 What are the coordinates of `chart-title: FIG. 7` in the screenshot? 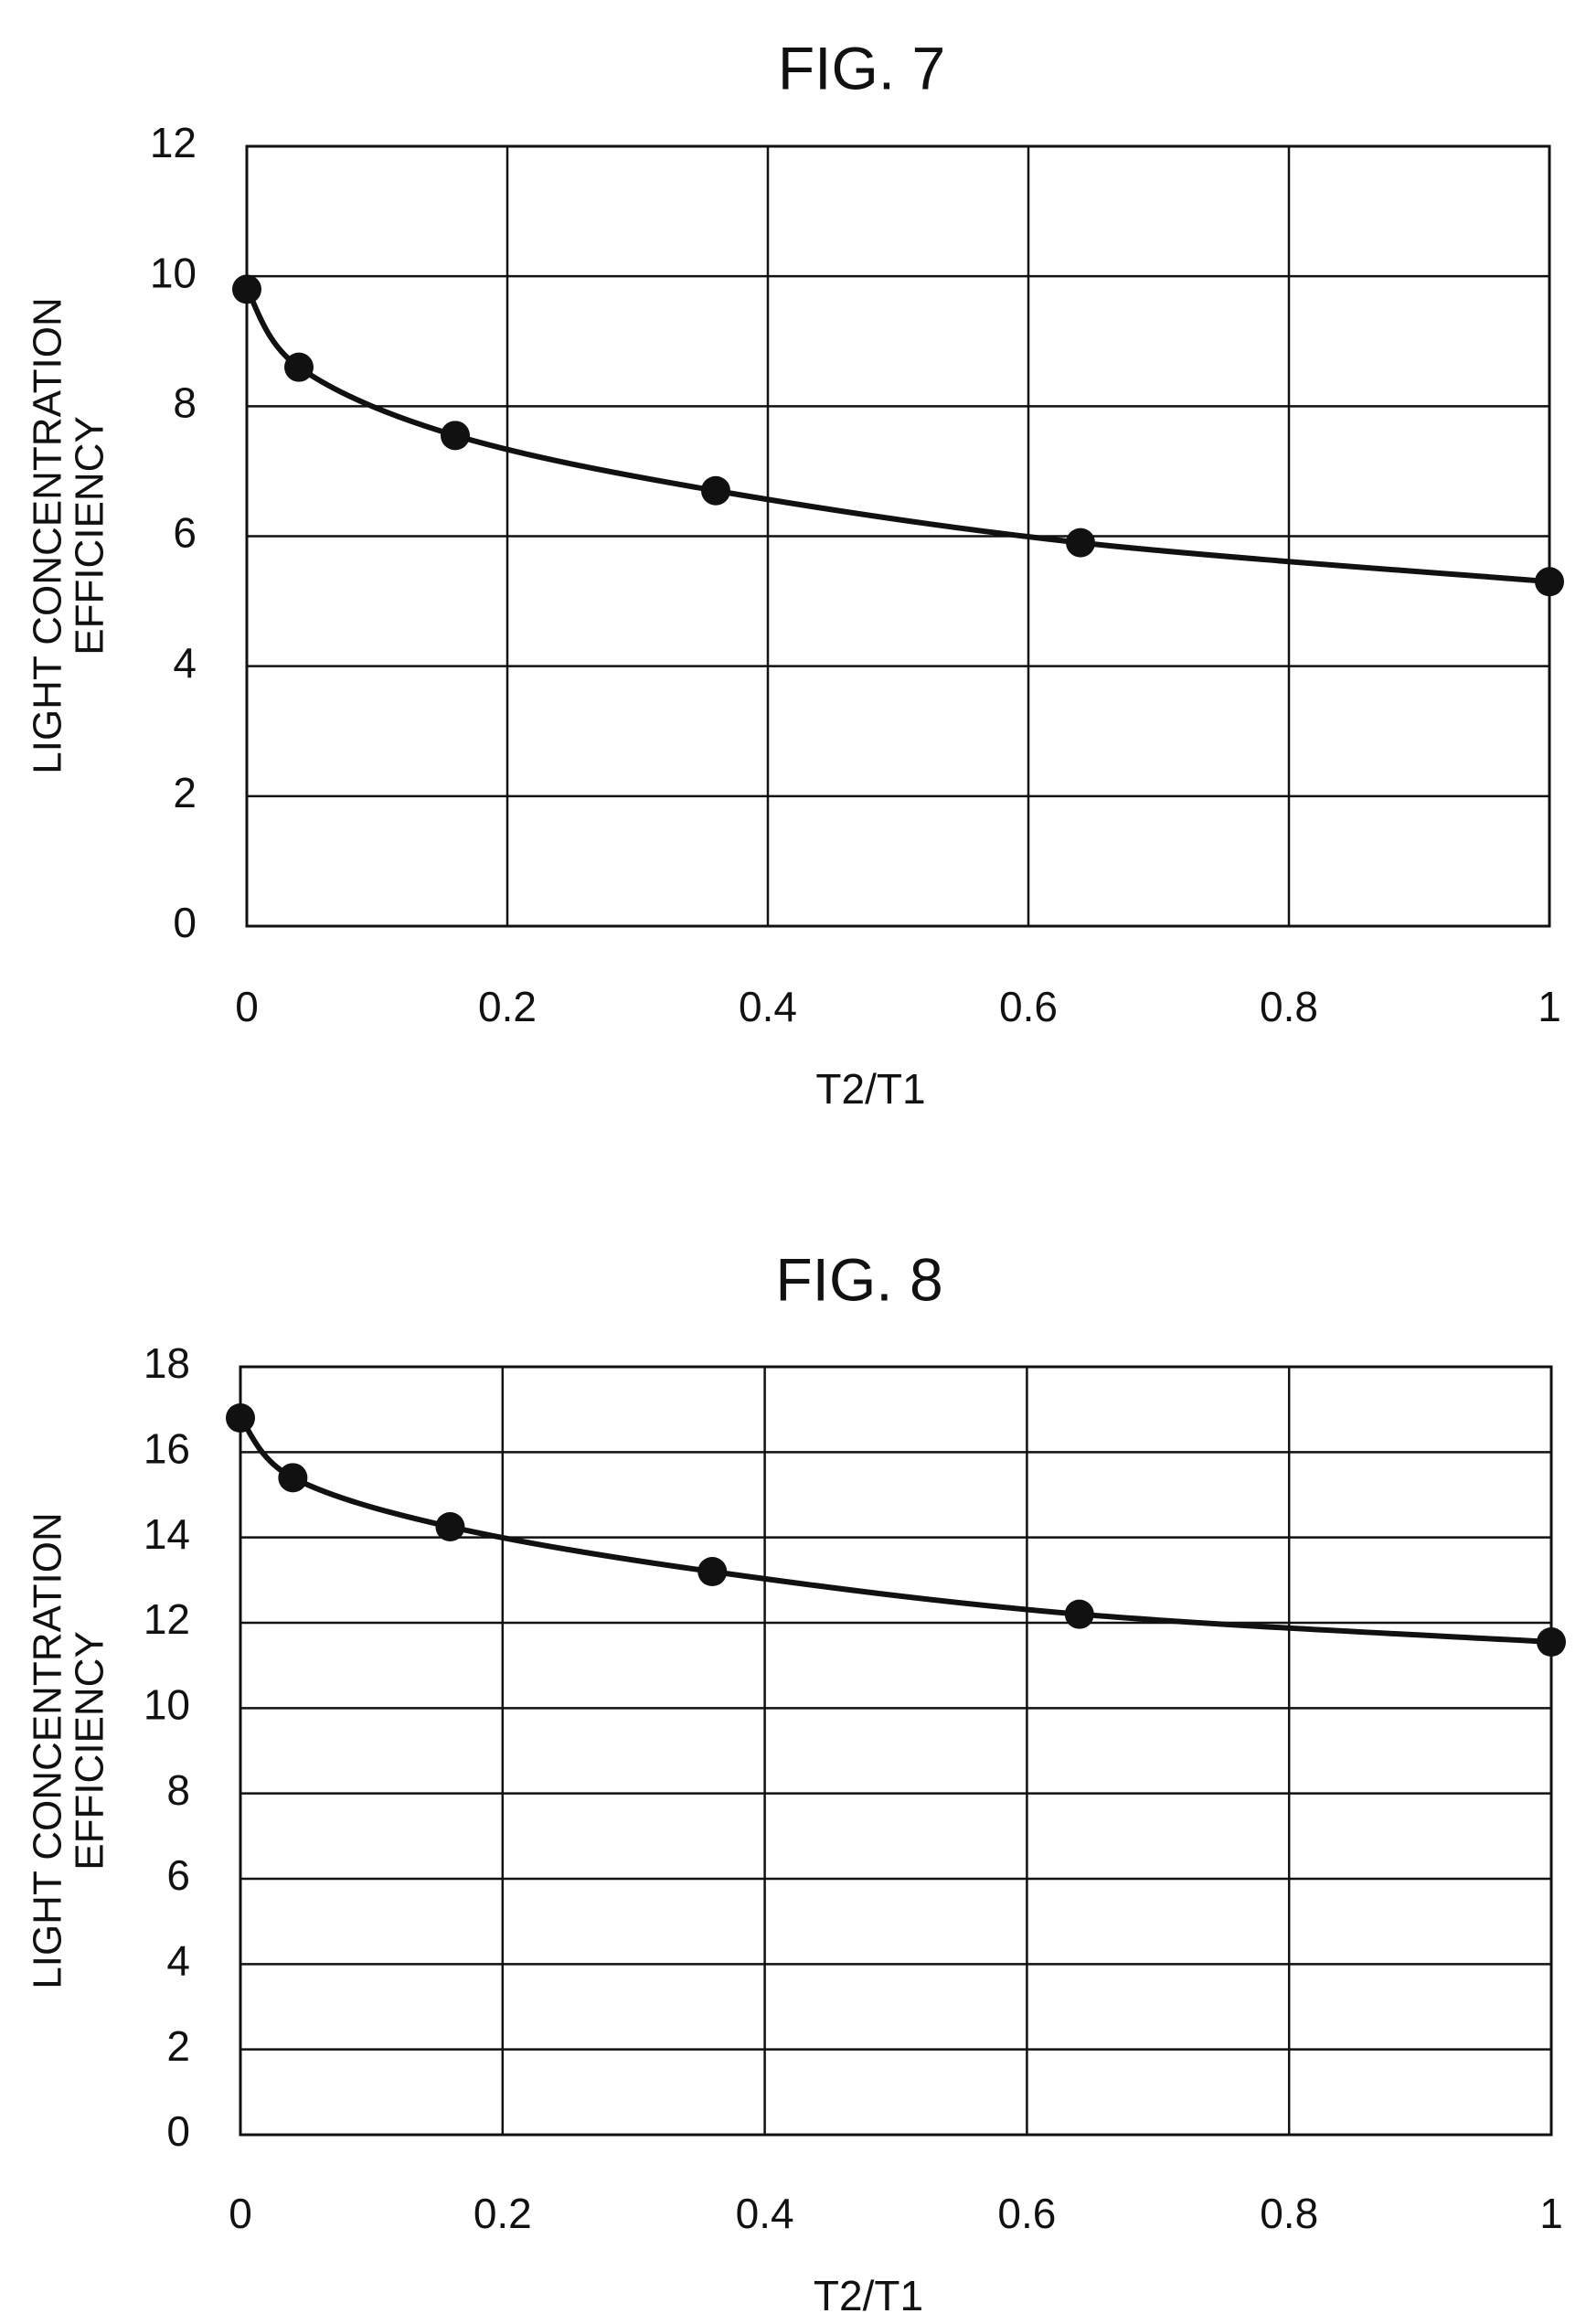 It's located at (862, 67).